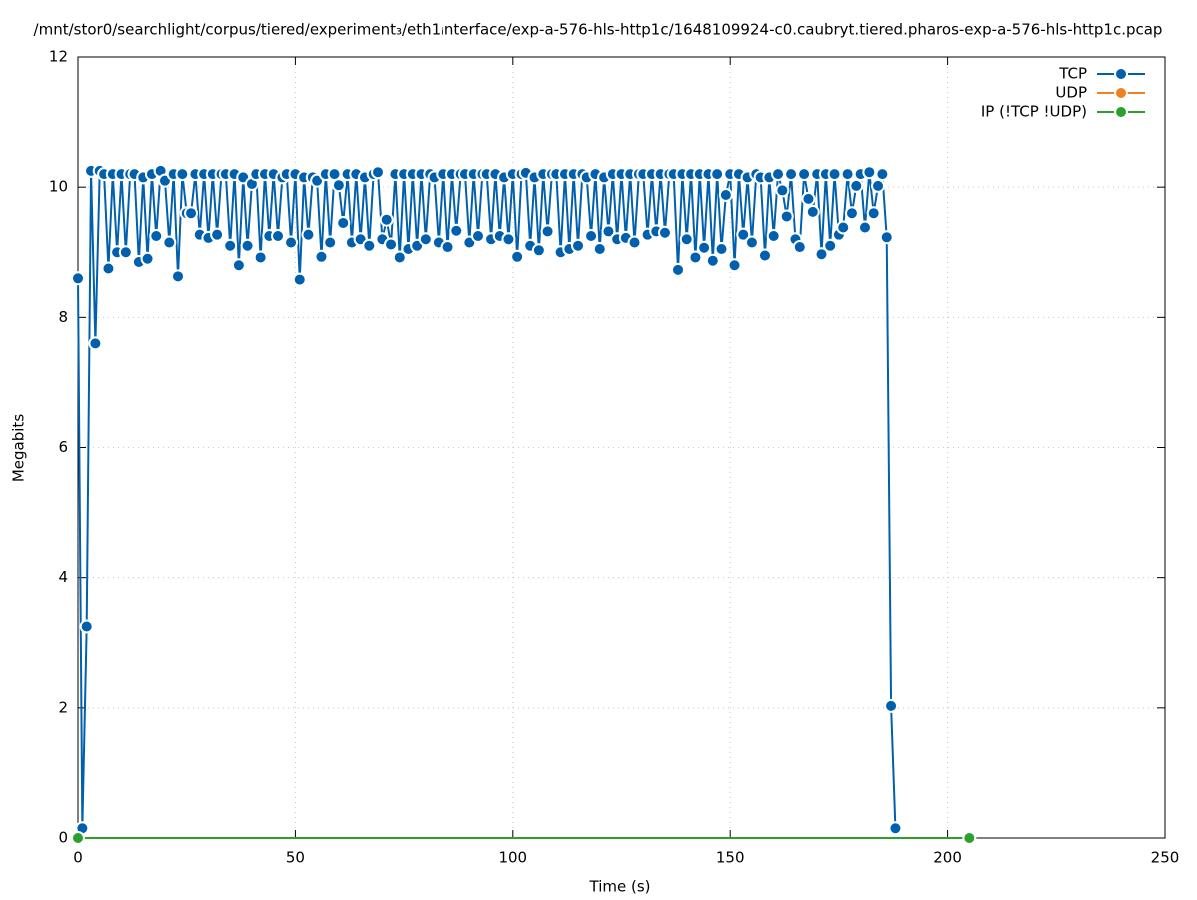  Describe the element at coordinates (58, 57) in the screenshot. I see `y-tick-label: 12` at that location.